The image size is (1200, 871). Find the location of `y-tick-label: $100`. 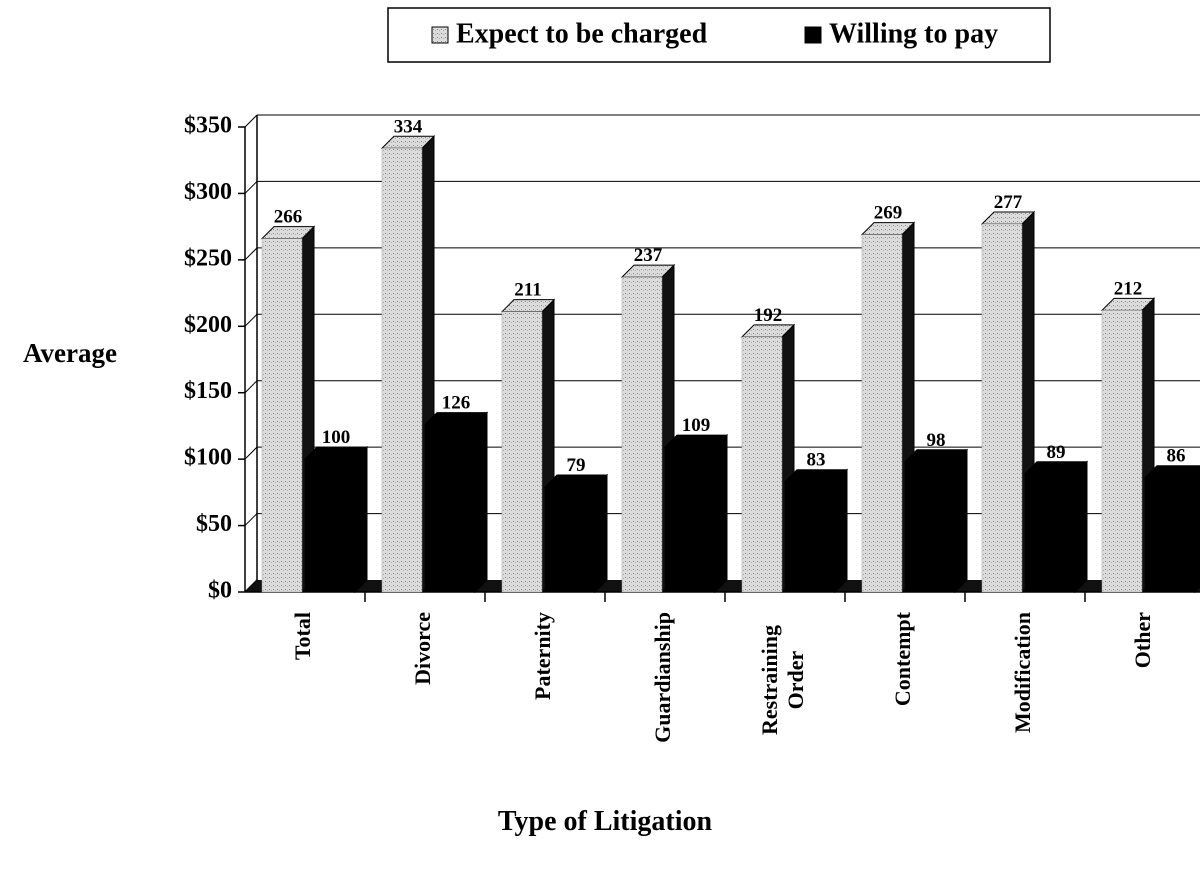

y-tick-label: $100 is located at coordinates (208, 458).